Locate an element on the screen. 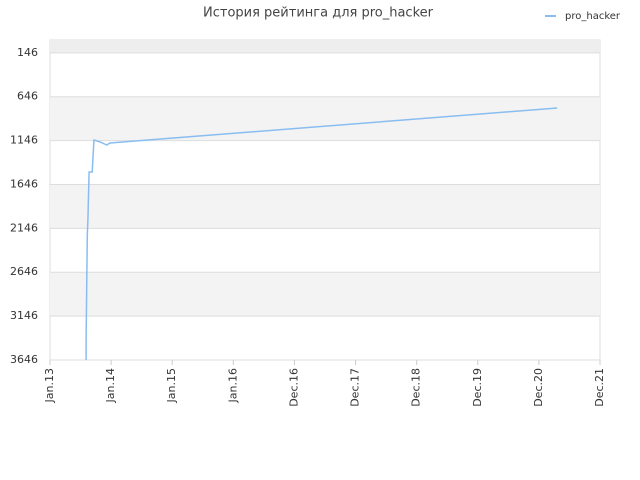  chart-title: История рейтинга для pro_hacker is located at coordinates (318, 13).